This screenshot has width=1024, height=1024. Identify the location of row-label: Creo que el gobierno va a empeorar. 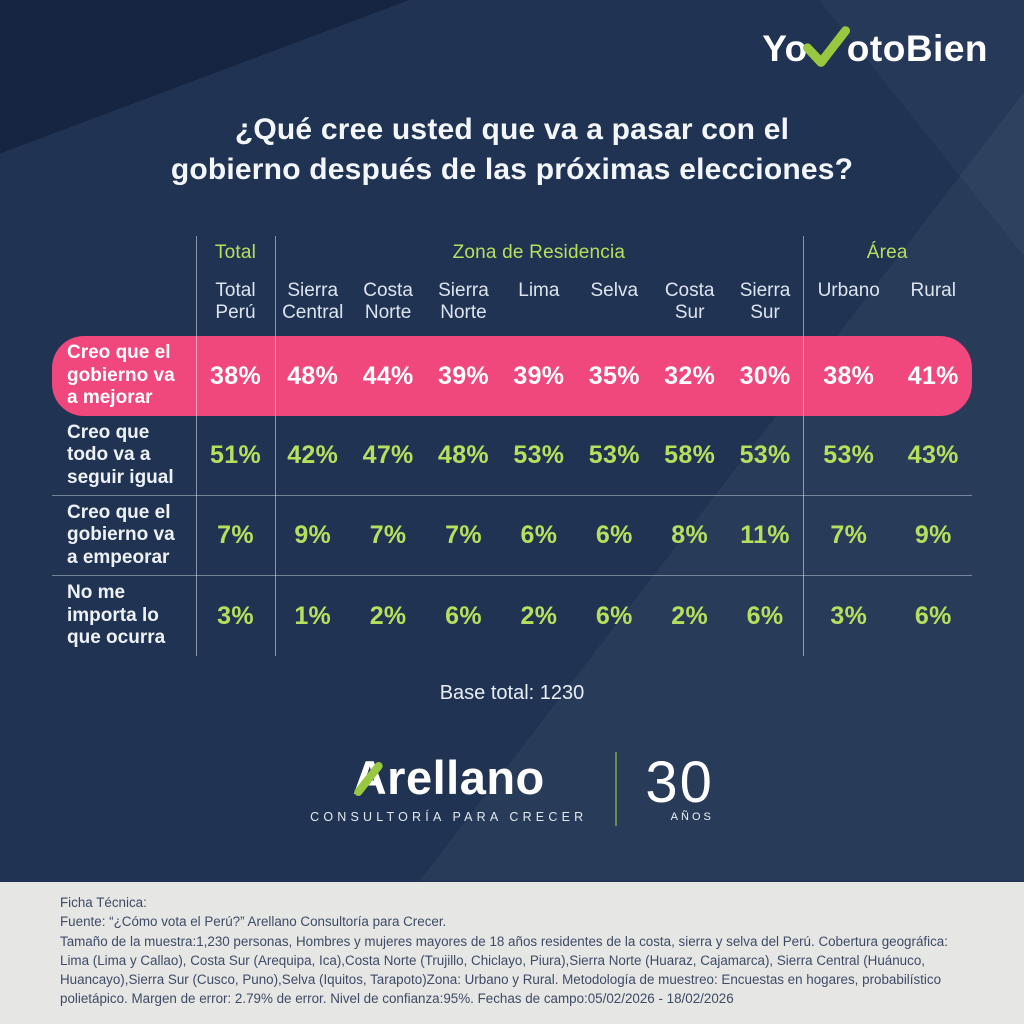
(121, 534).